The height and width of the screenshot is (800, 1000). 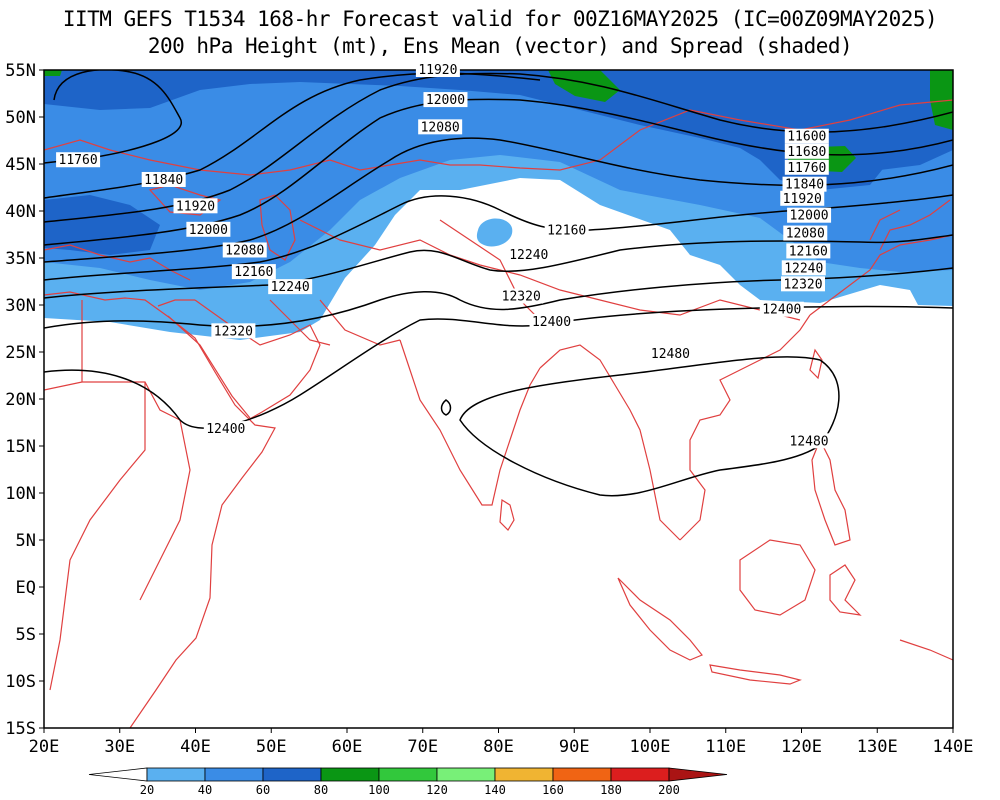 I want to click on lon-label: 20E, so click(x=44, y=747).